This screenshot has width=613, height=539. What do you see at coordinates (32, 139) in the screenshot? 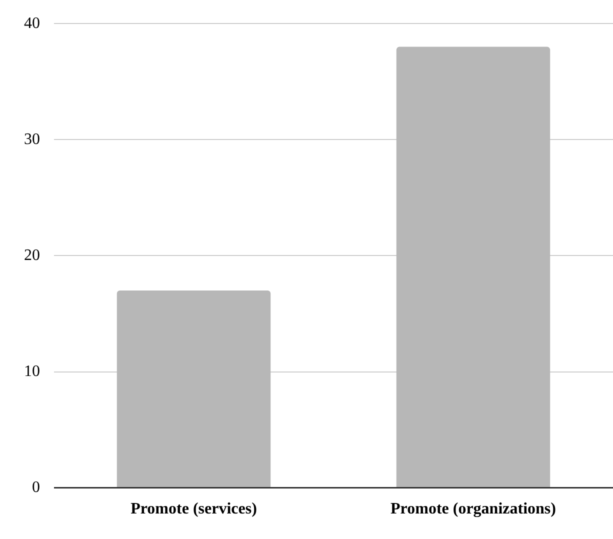
I see `y-tick-label: 30` at bounding box center [32, 139].